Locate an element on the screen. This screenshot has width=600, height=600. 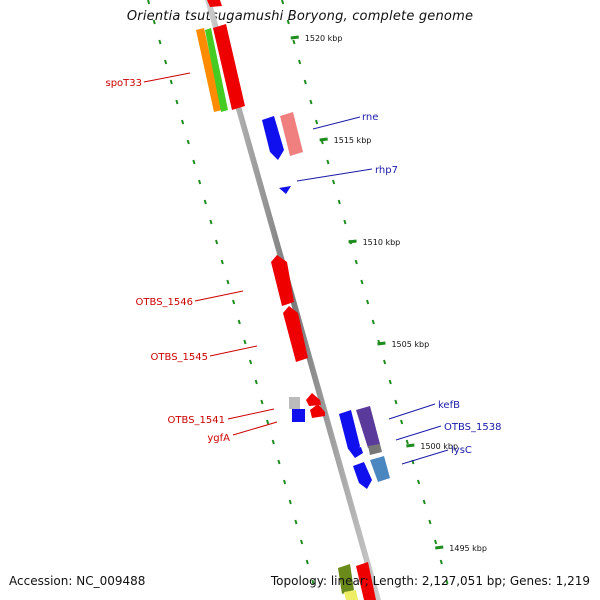
gene-orange is located at coordinates (209, 70).